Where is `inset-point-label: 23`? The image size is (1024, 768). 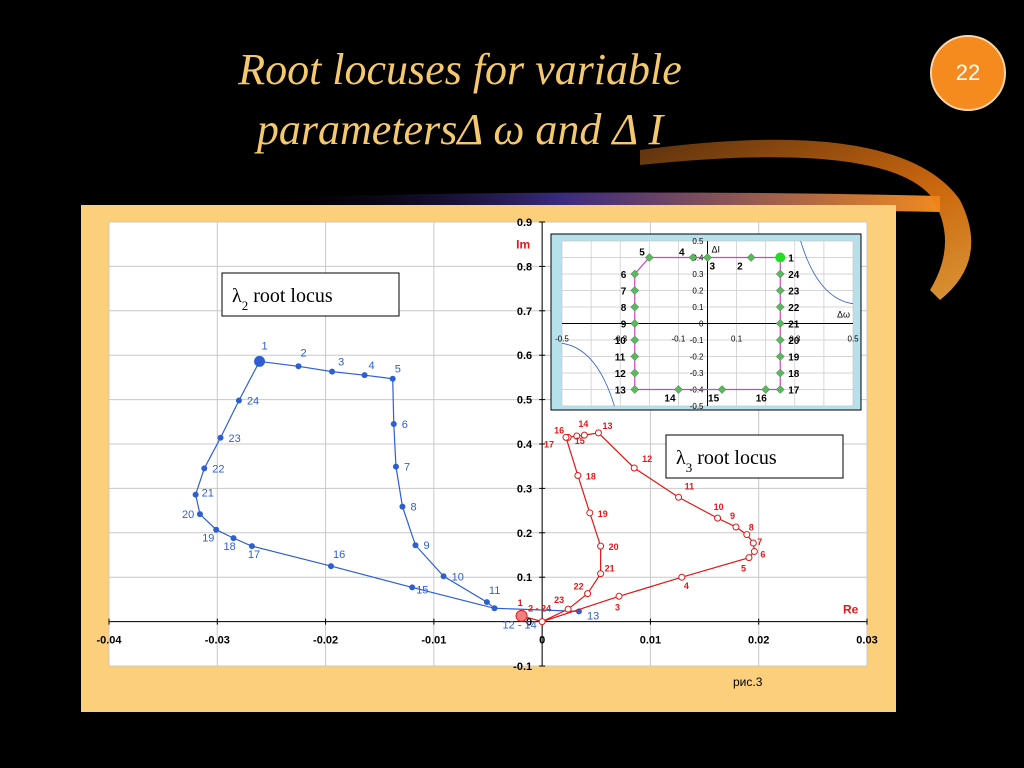
inset-point-label: 23 is located at coordinates (794, 292).